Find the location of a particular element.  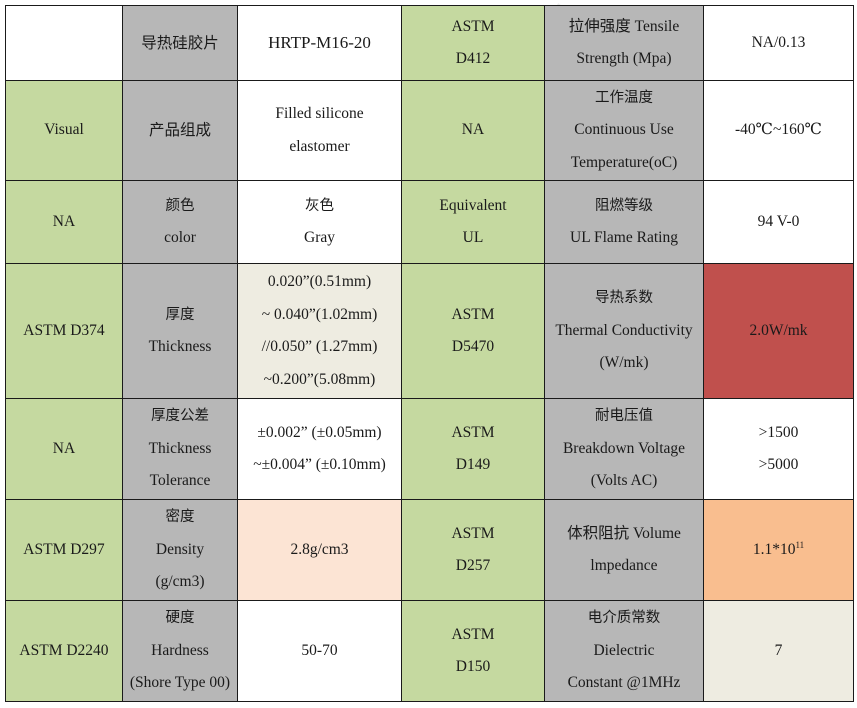

cell-value: 1.1*1011 is located at coordinates (778, 550).